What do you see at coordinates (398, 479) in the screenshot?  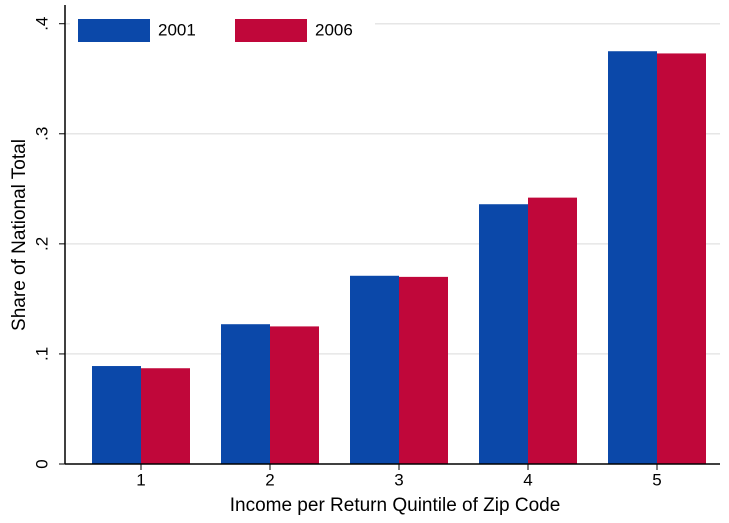 I see `x-tick-label: 3` at bounding box center [398, 479].